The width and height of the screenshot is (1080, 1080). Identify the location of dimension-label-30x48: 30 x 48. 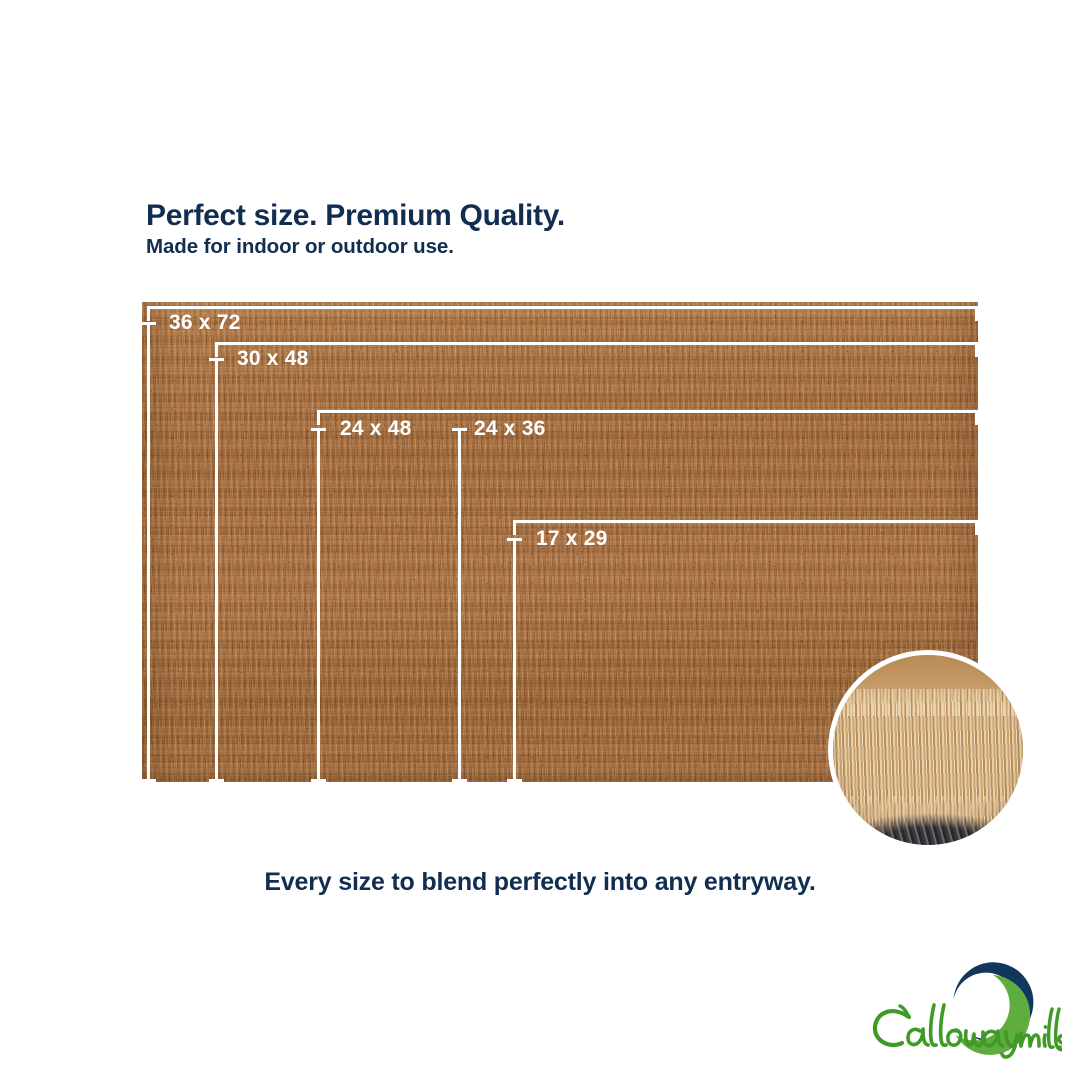
(273, 358).